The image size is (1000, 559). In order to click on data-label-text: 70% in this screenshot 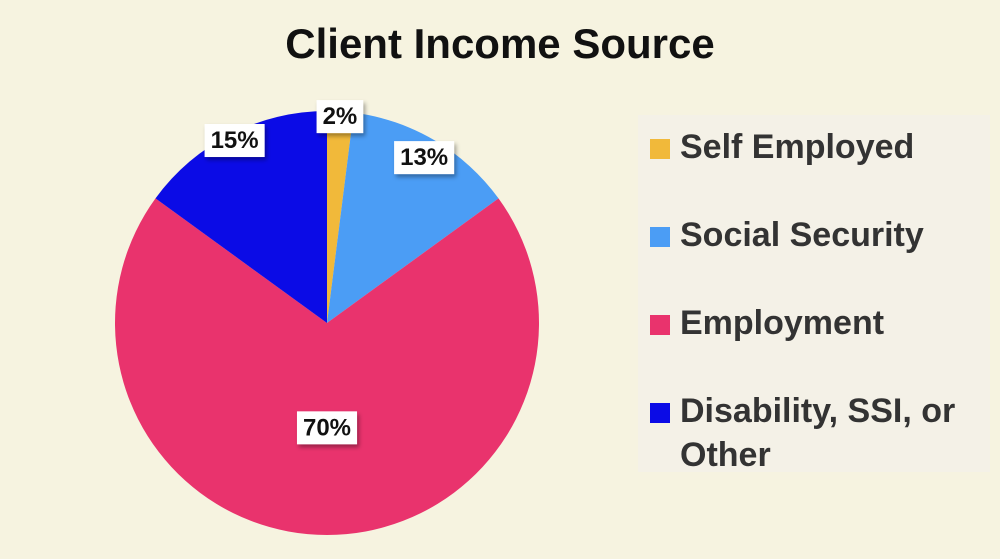, I will do `click(327, 427)`.